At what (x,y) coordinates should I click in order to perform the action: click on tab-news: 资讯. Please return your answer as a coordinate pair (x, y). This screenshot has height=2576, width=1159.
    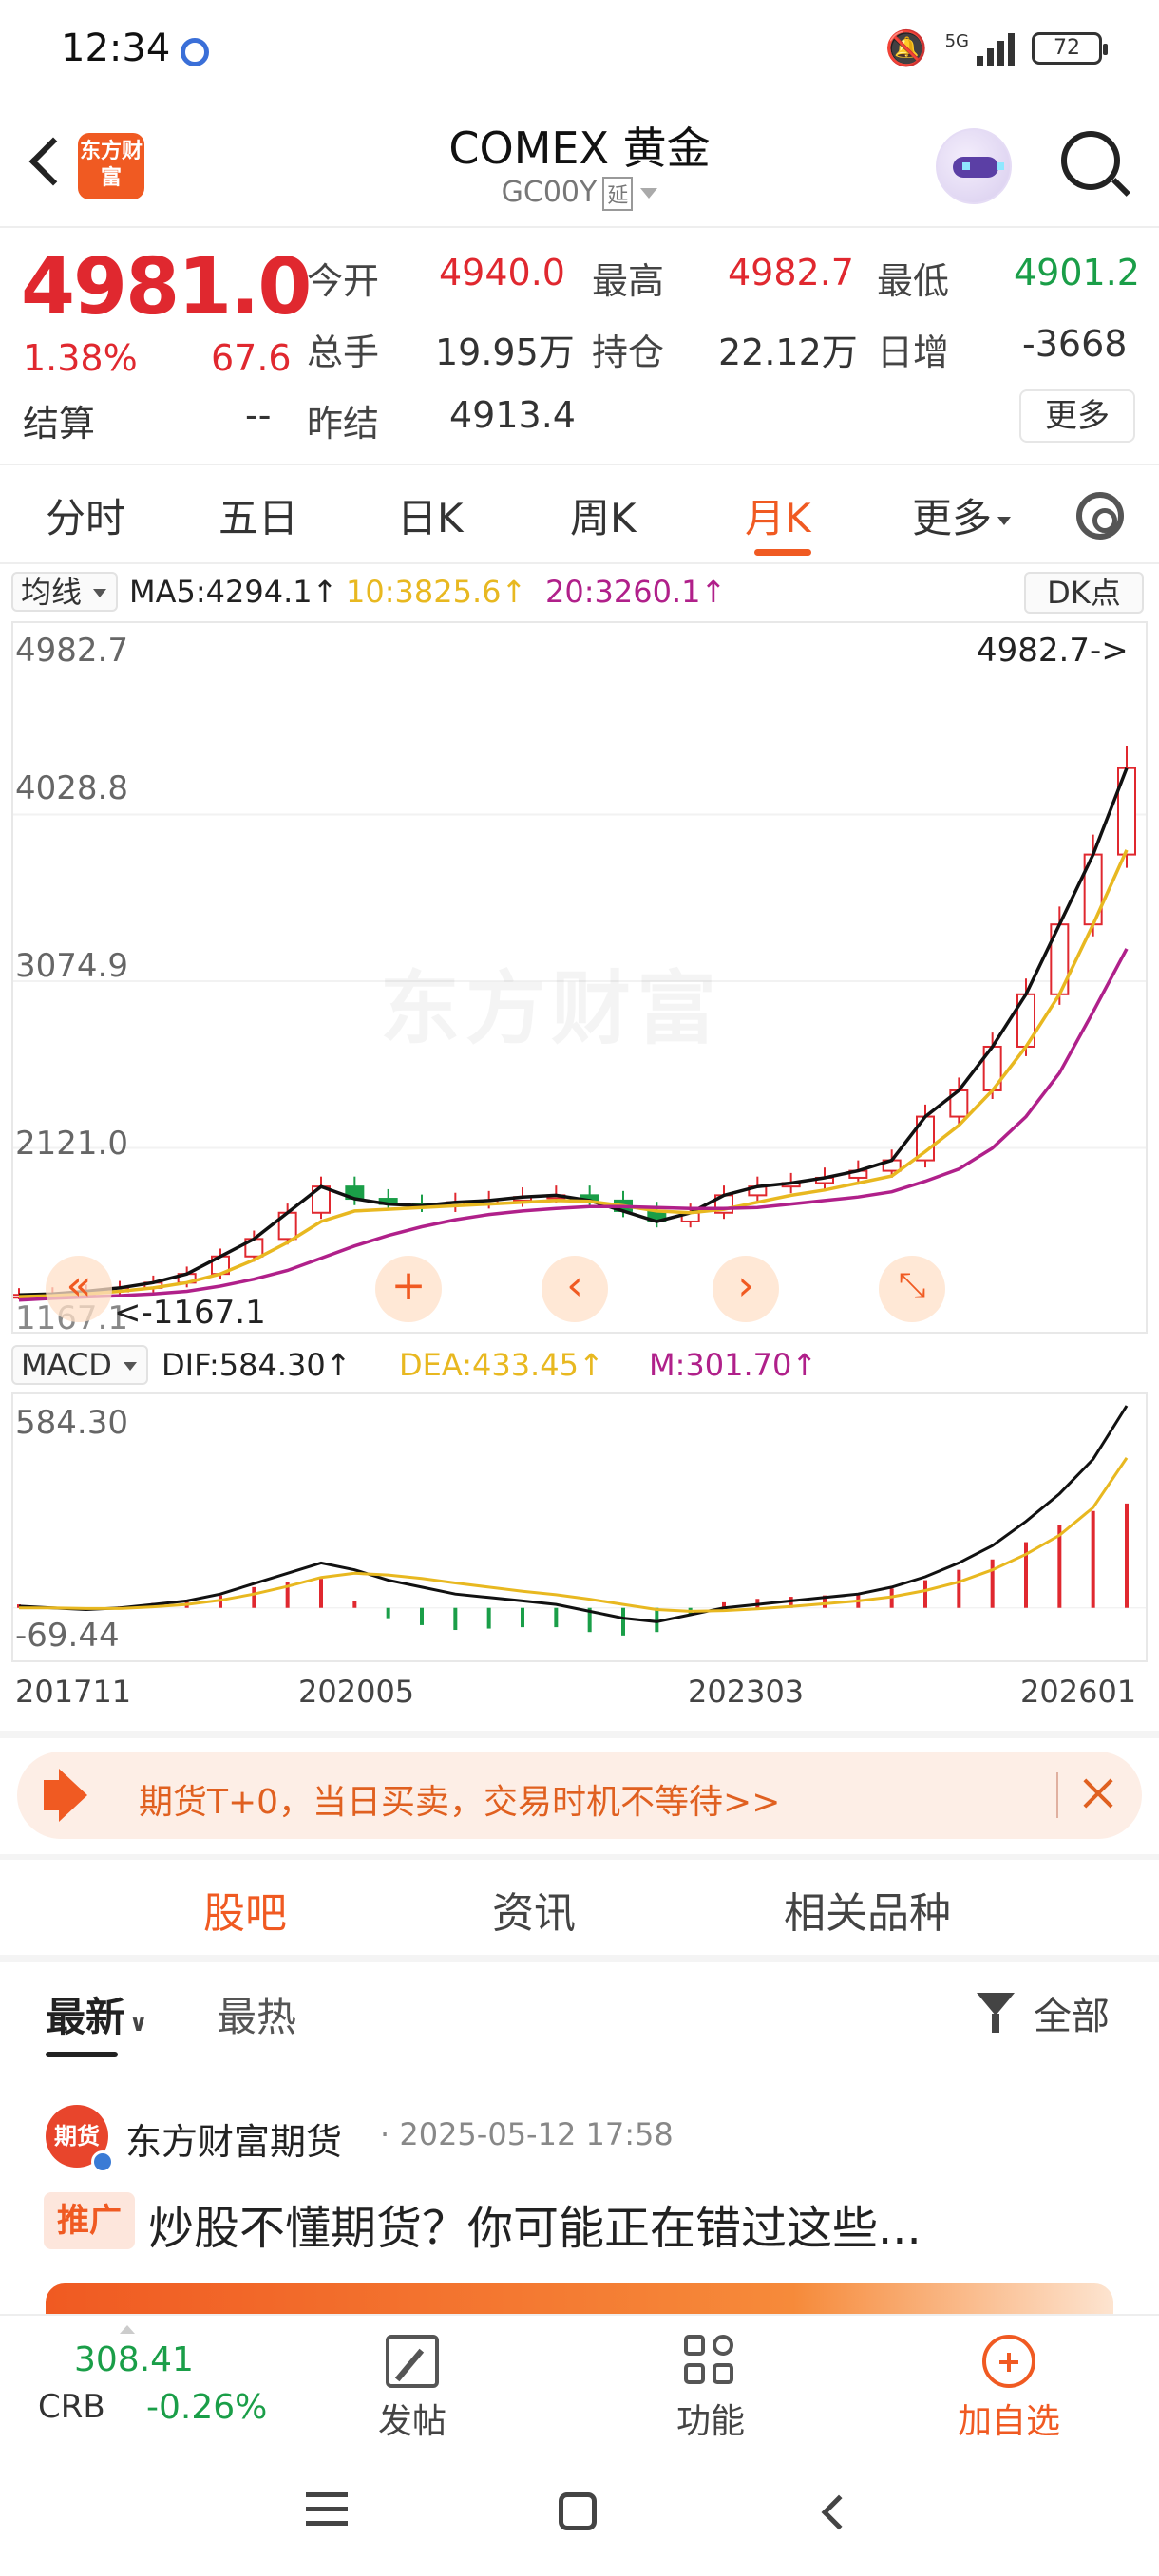
    Looking at the image, I should click on (534, 1913).